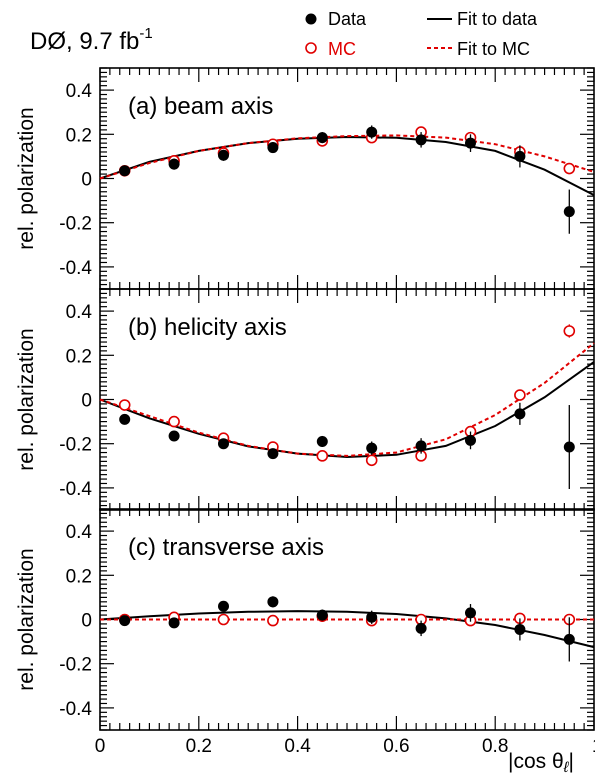 This screenshot has width=595, height=775. What do you see at coordinates (199, 746) in the screenshot?
I see `x-tick-label: 0.2` at bounding box center [199, 746].